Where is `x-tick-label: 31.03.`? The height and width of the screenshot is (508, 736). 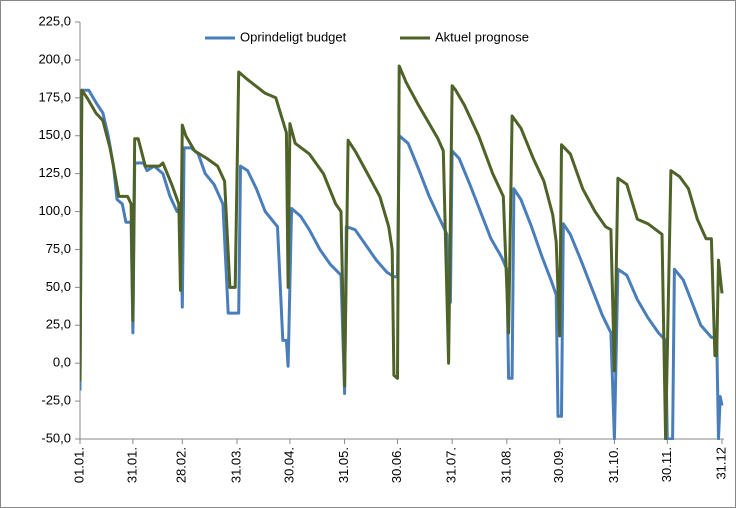
x-tick-label: 31.03. is located at coordinates (235, 465).